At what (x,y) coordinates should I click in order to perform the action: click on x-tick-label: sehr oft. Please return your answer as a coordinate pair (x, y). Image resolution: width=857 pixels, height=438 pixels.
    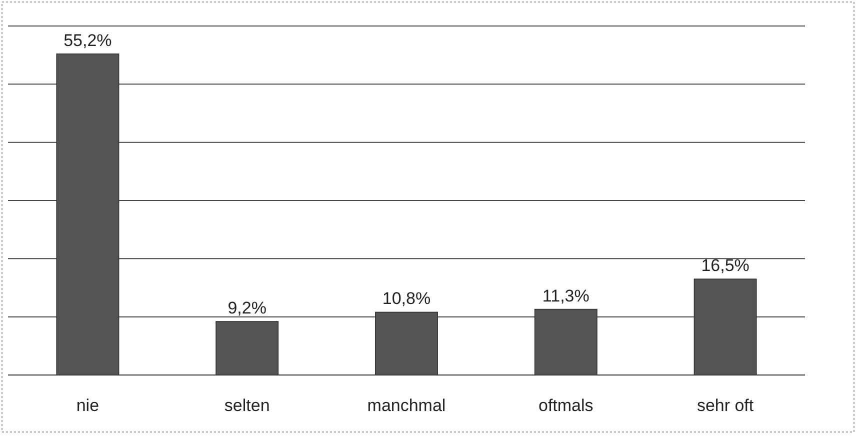
    Looking at the image, I should click on (725, 405).